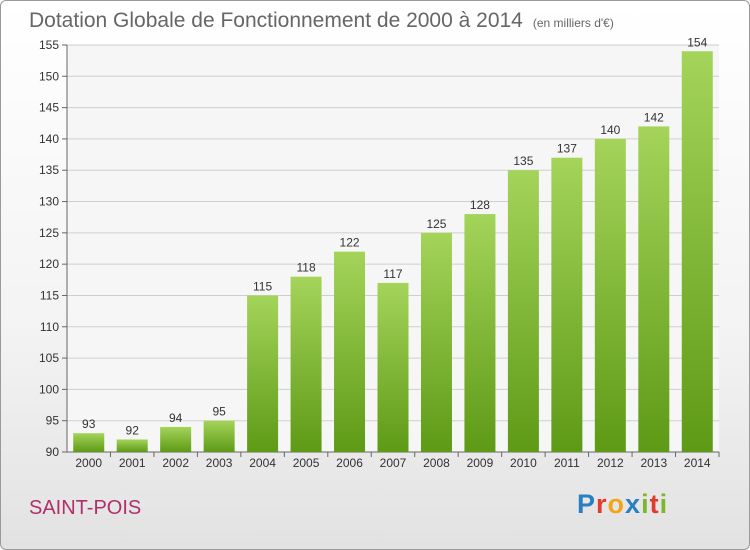 Image resolution: width=750 pixels, height=550 pixels. I want to click on x-tick-label: 2000, so click(88, 463).